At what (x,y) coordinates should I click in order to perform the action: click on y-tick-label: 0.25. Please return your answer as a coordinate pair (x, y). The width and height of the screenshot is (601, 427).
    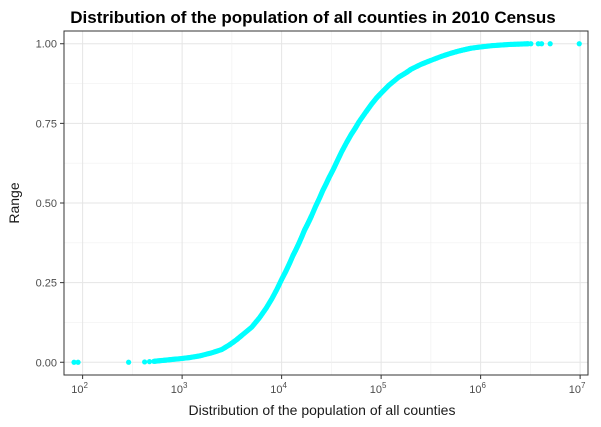
    Looking at the image, I should click on (46, 284).